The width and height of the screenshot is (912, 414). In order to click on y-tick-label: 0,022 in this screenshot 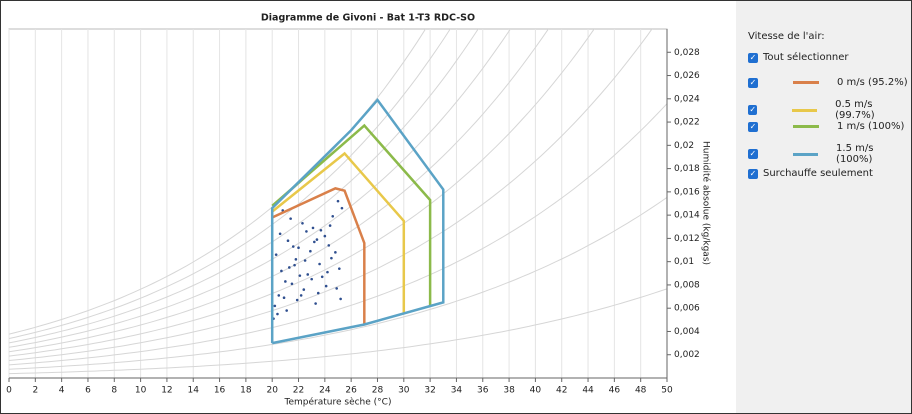, I will do `click(687, 123)`.